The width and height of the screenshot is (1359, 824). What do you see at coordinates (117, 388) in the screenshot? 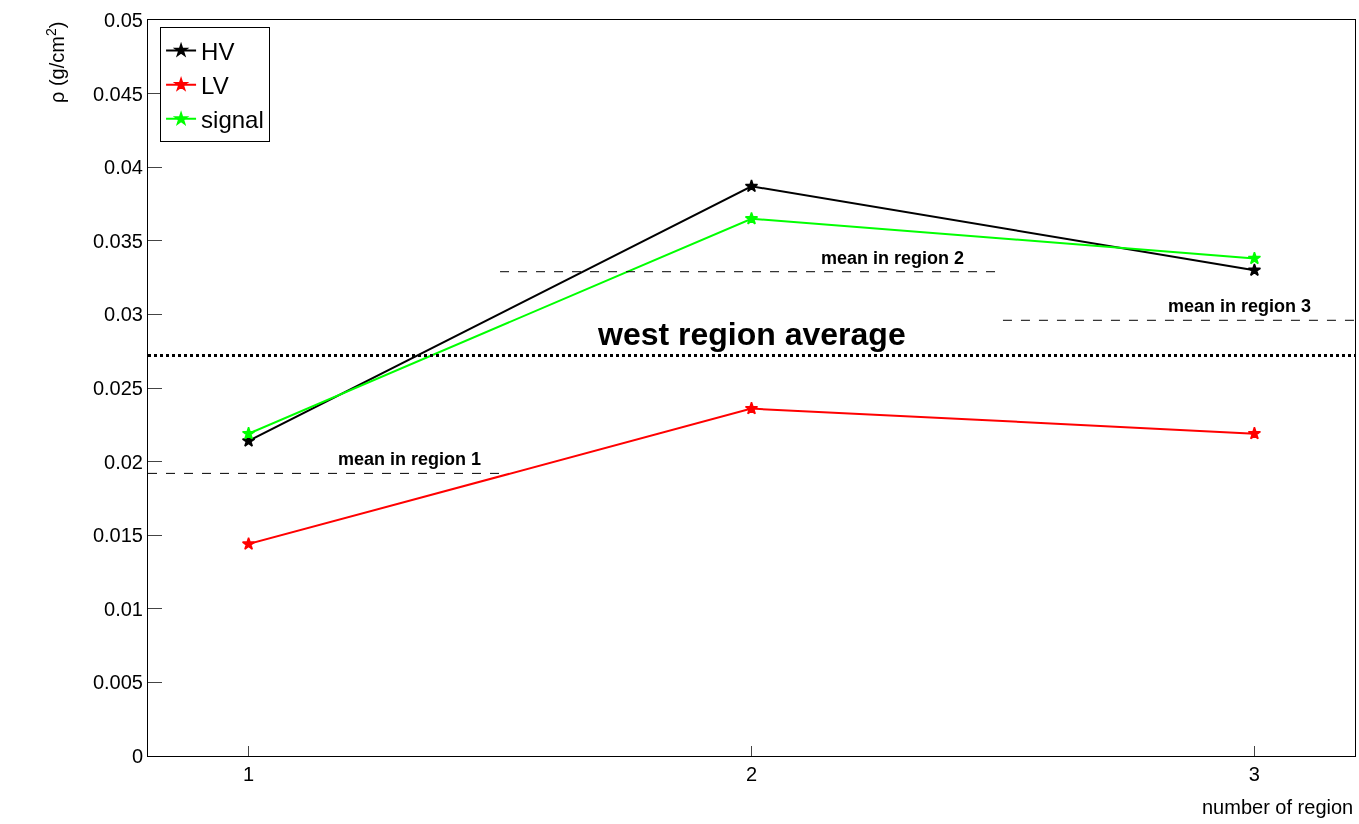
I see `y-tick-label: 0.025` at bounding box center [117, 388].